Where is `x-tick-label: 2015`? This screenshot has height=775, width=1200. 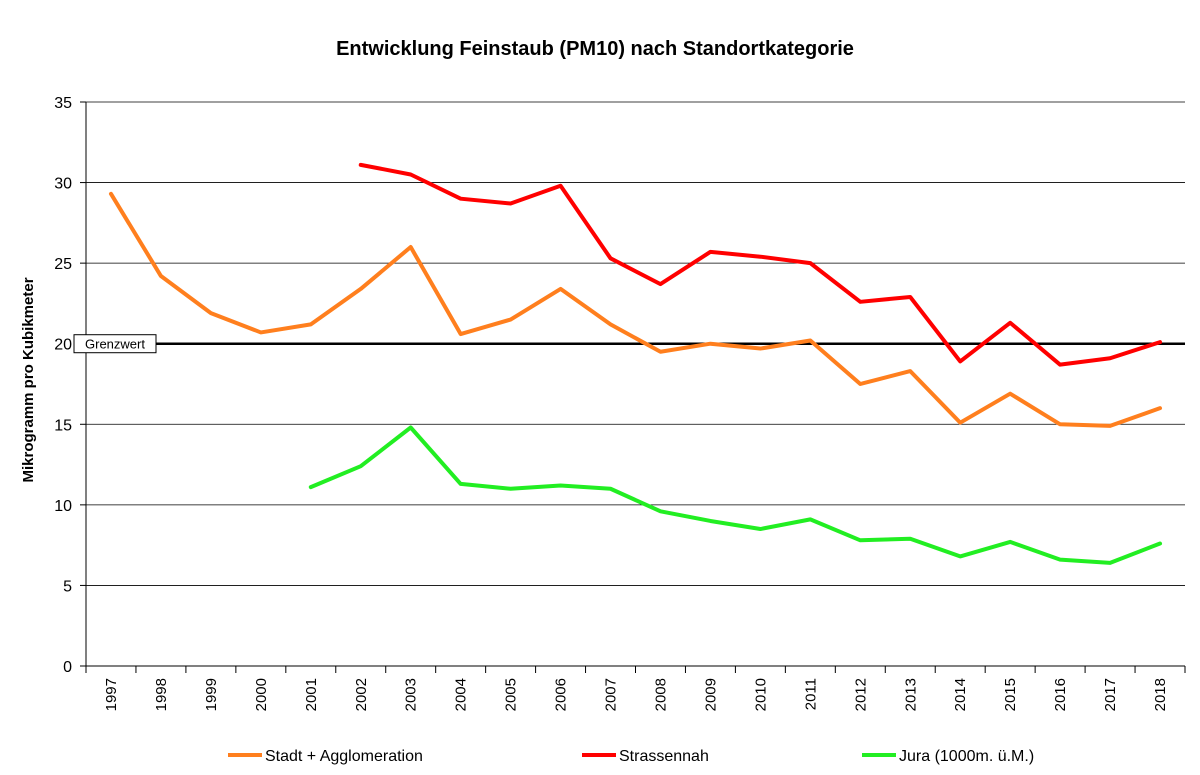 x-tick-label: 2015 is located at coordinates (1010, 694).